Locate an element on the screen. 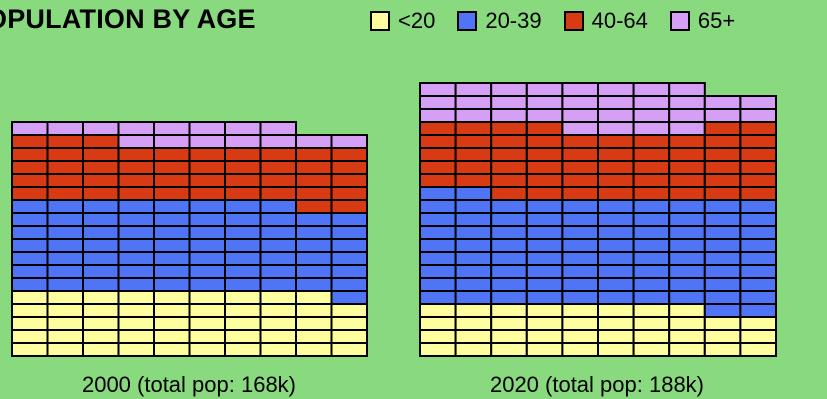 Image resolution: width=827 pixels, height=399 pixels. caption-2020: 2020 (total pop: 188k) is located at coordinates (597, 384).